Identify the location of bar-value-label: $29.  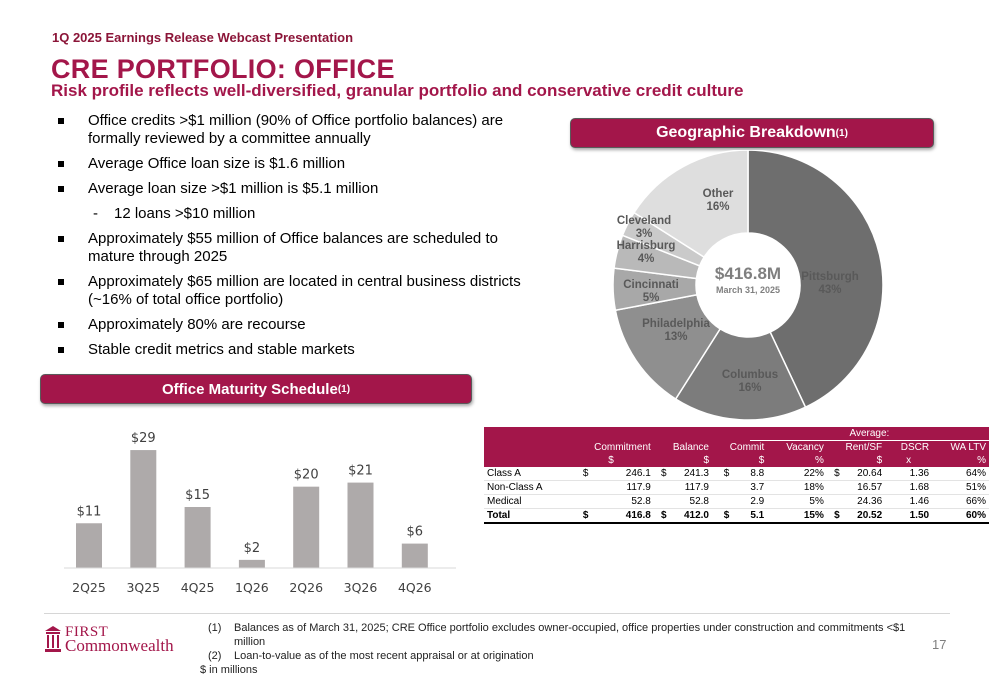
(143, 438).